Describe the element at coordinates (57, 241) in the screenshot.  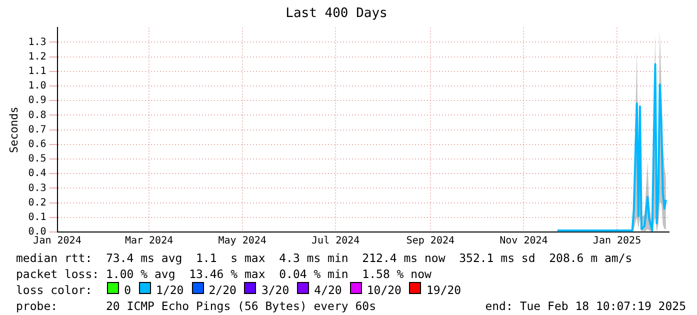
I see `x-tick-label: Jan 2024` at that location.